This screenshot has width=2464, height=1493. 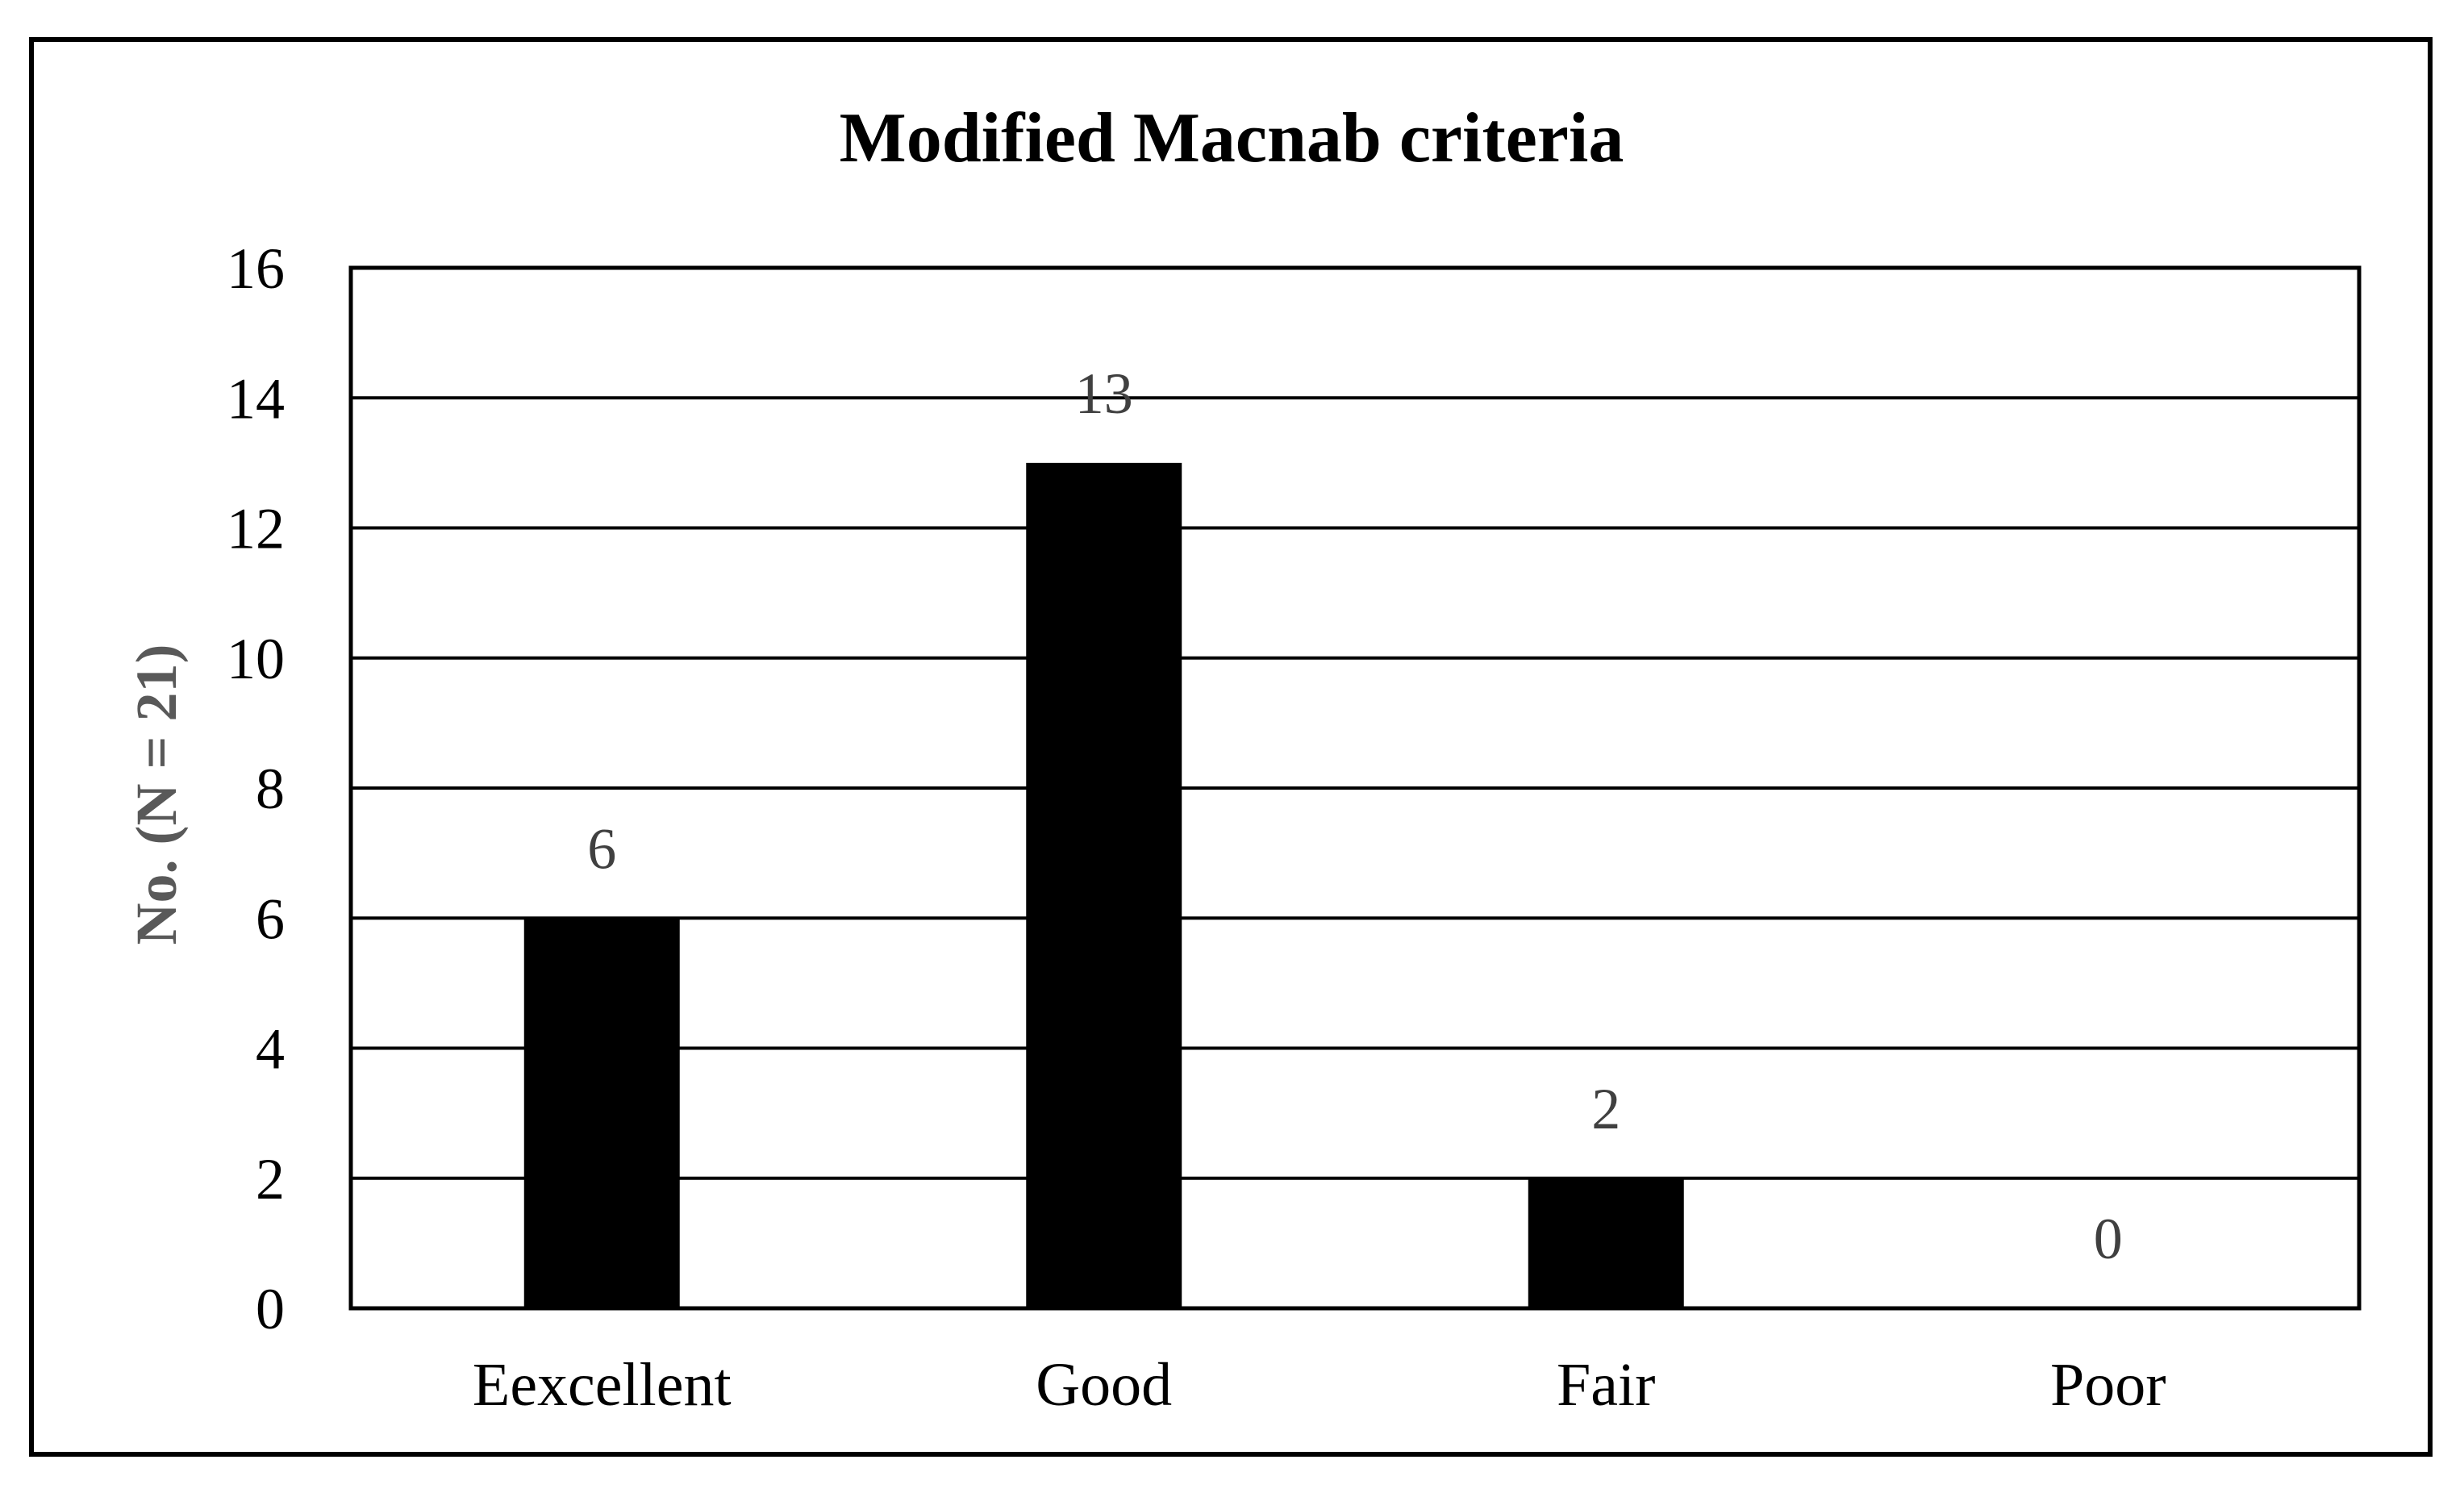 I want to click on bar-good, so click(x=1104, y=885).